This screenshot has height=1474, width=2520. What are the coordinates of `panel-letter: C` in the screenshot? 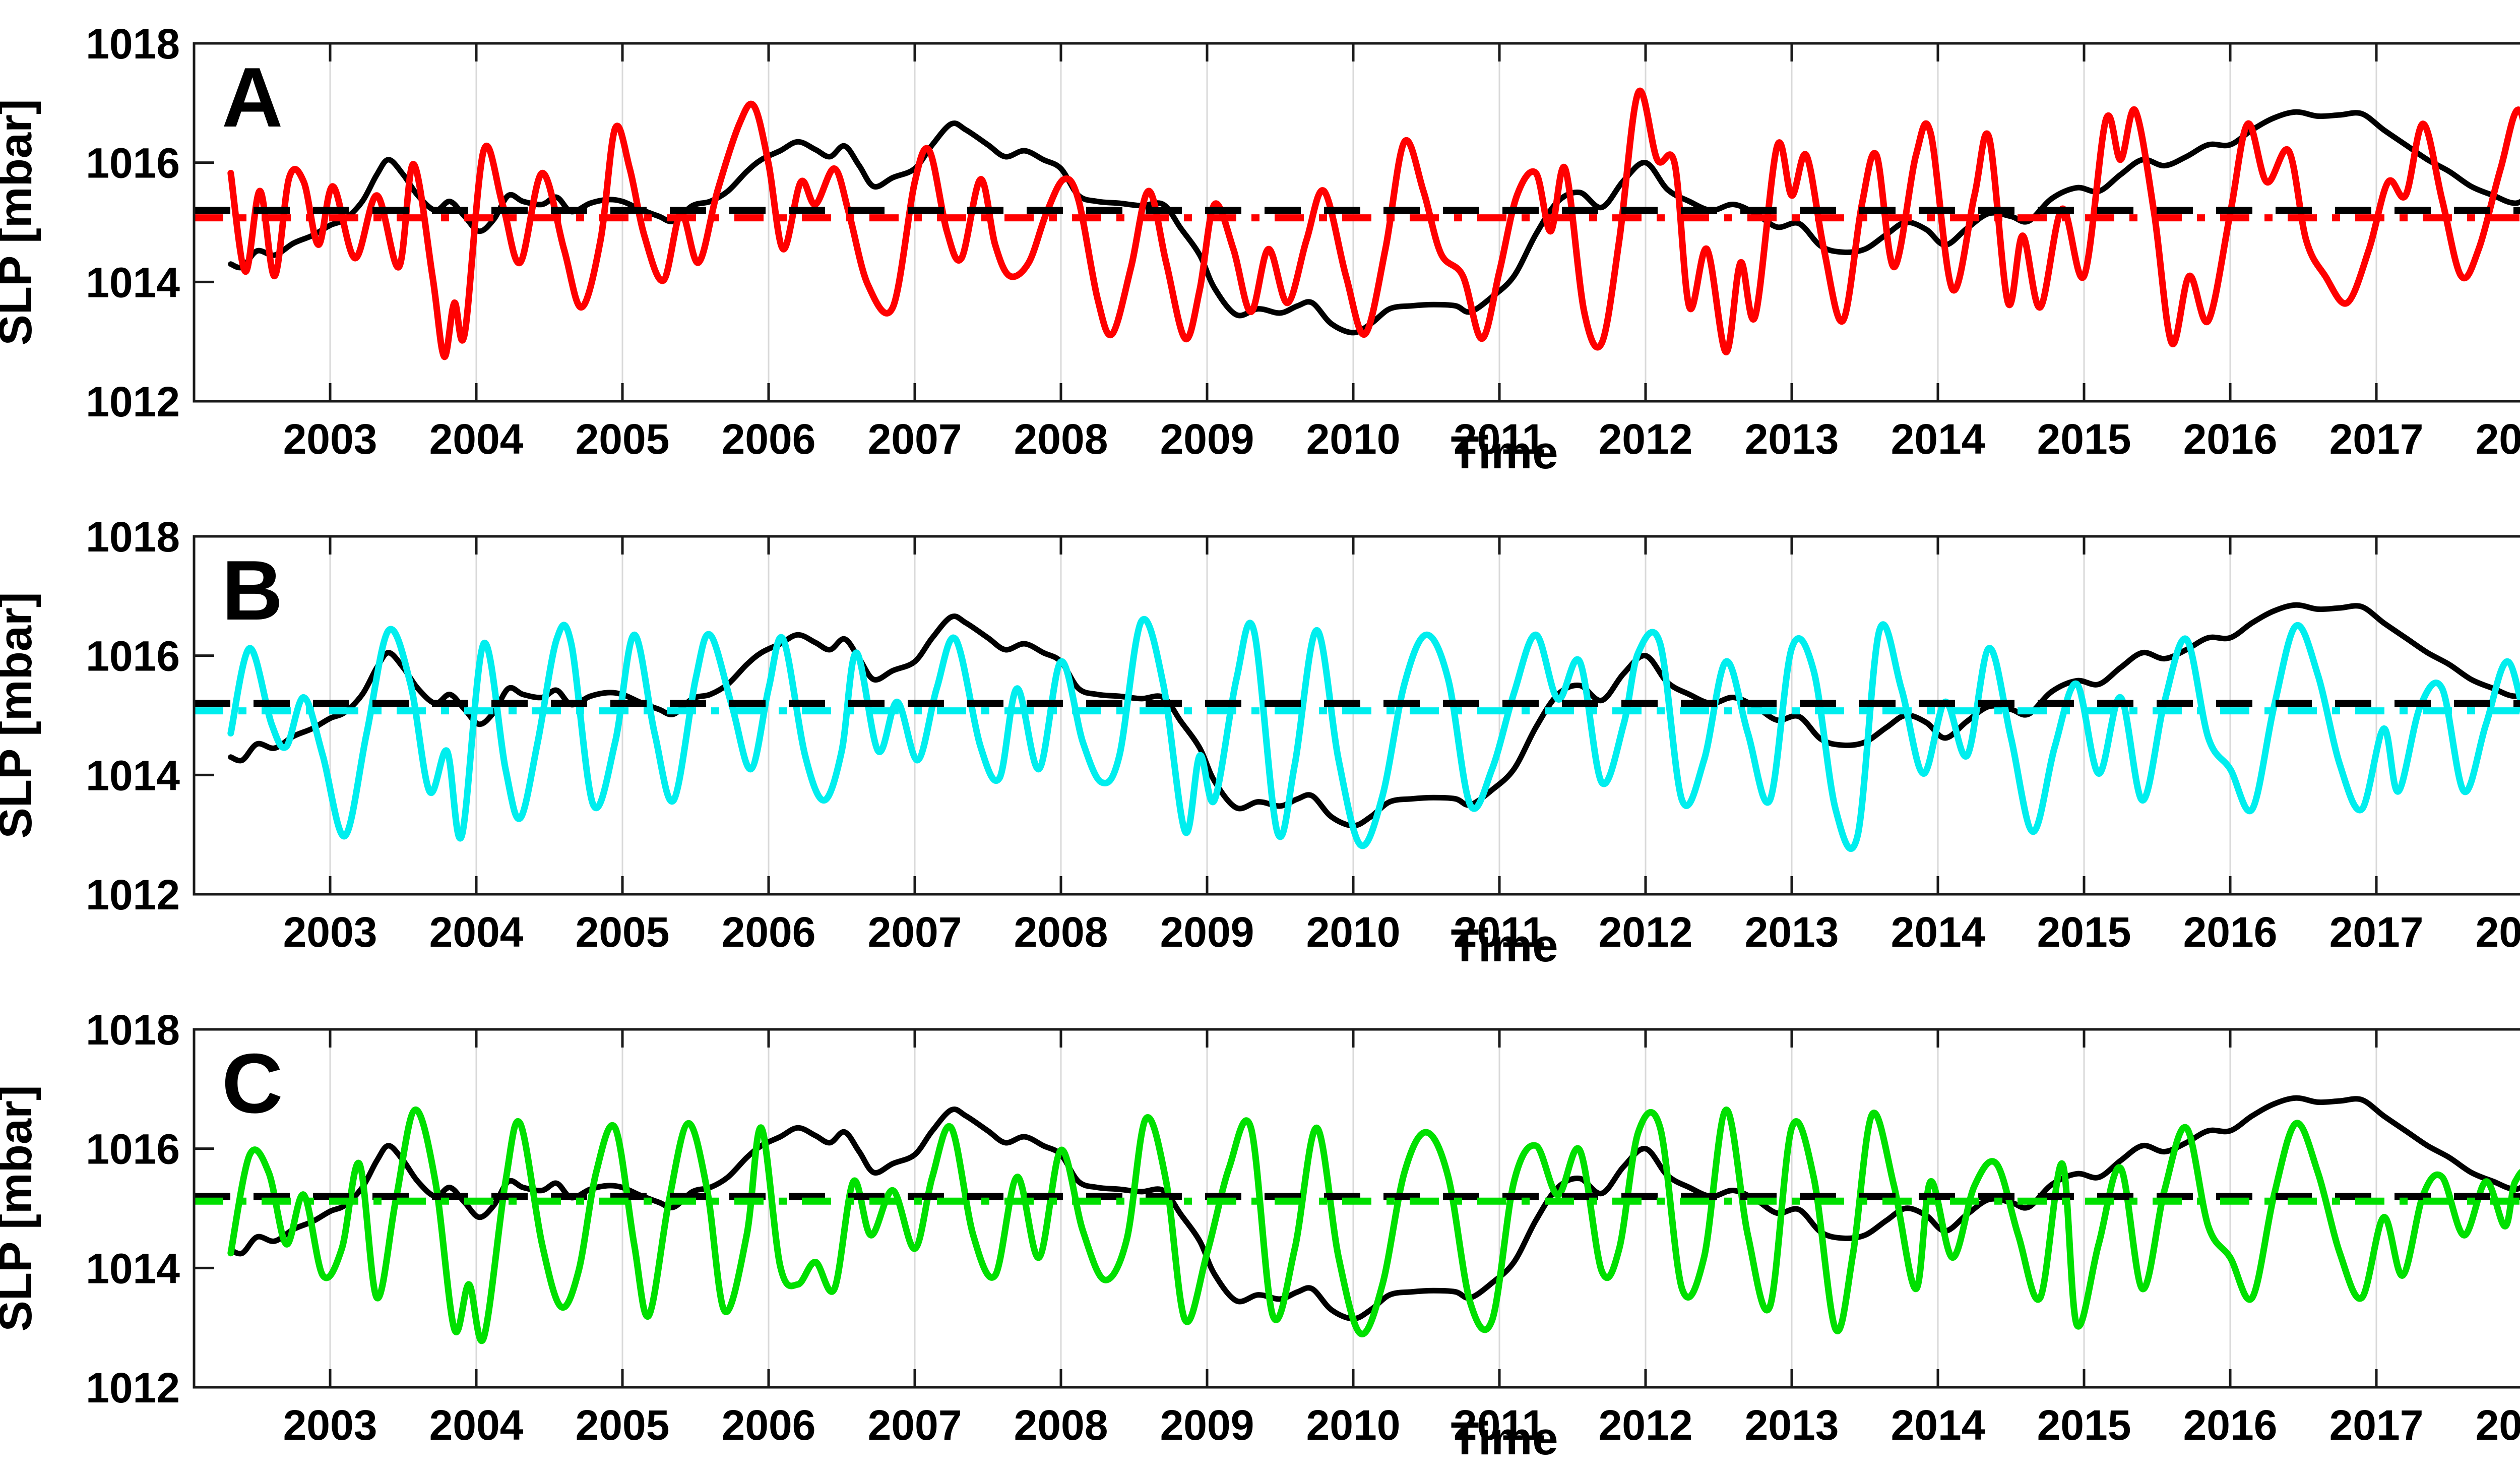 It's located at (252, 1083).